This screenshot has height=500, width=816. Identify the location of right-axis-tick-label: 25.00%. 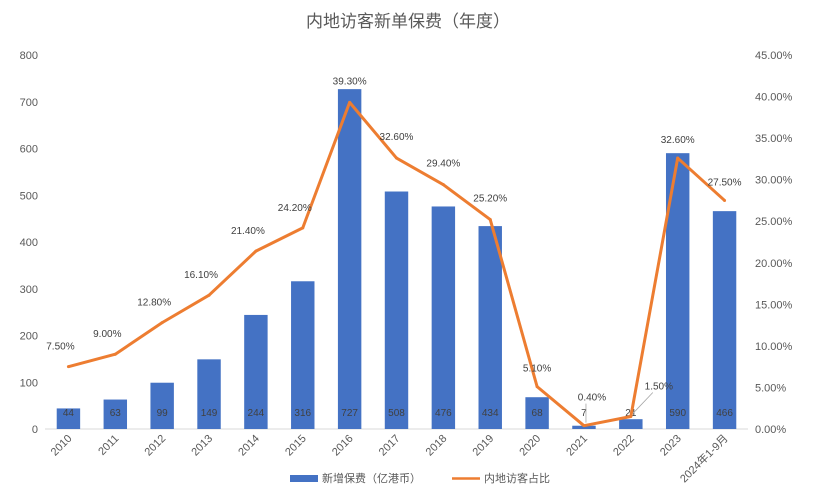
(774, 222).